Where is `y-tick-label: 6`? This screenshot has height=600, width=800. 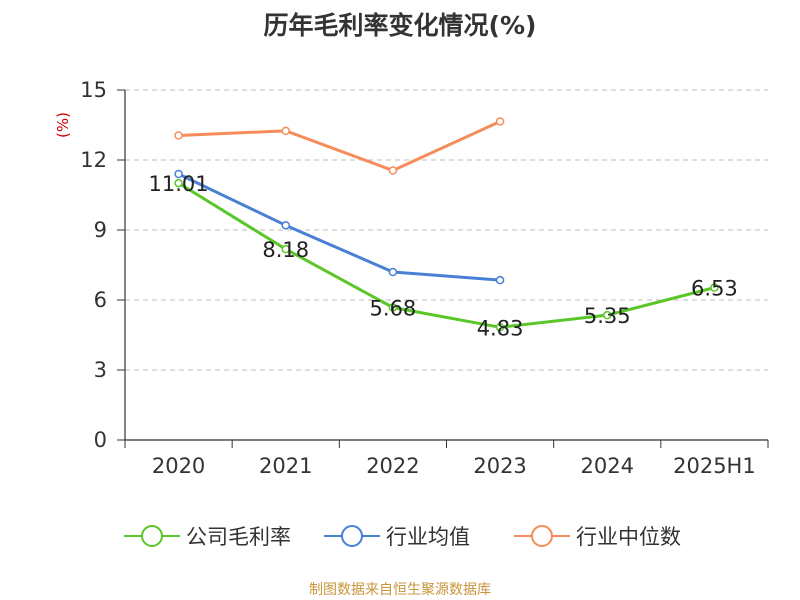
y-tick-label: 6 is located at coordinates (100, 300).